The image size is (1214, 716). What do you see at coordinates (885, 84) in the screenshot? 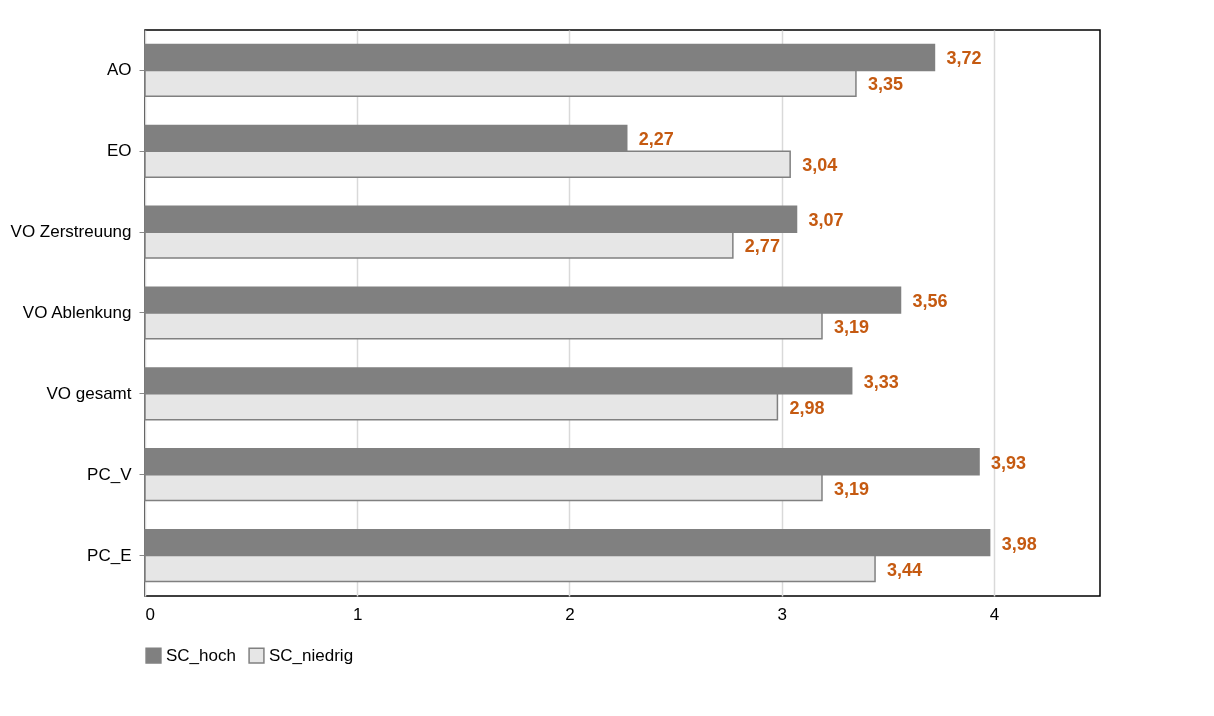
I see `data-label: 3,35` at bounding box center [885, 84].